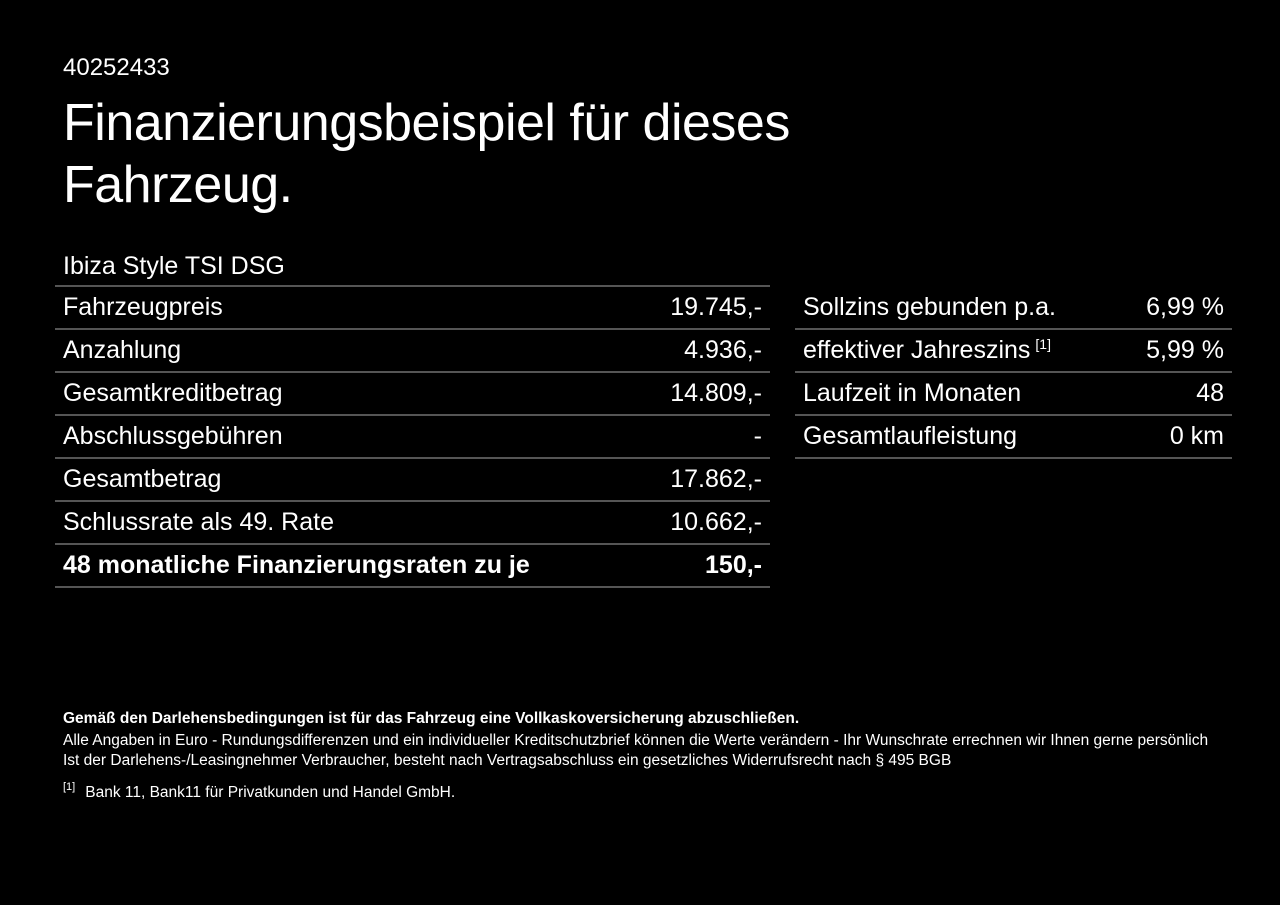  What do you see at coordinates (733, 565) in the screenshot?
I see `row-value: 150,-` at bounding box center [733, 565].